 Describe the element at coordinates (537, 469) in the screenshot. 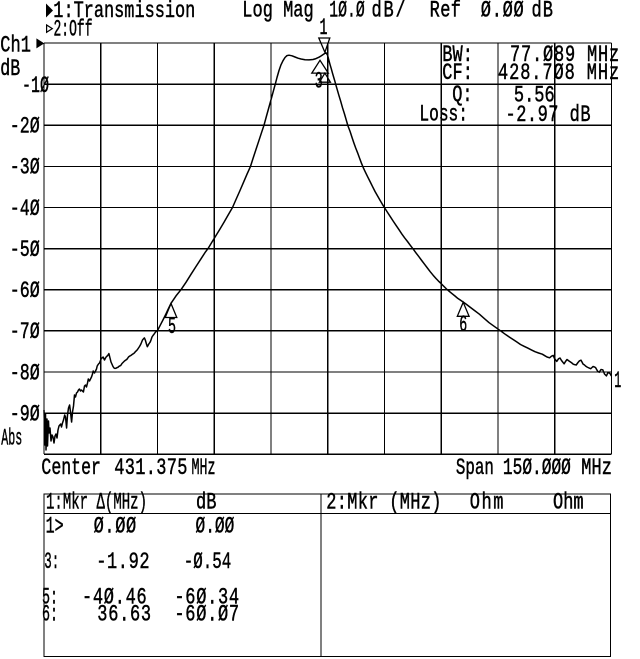

I see `svg-text: 15Ø.ØØØ` at that location.